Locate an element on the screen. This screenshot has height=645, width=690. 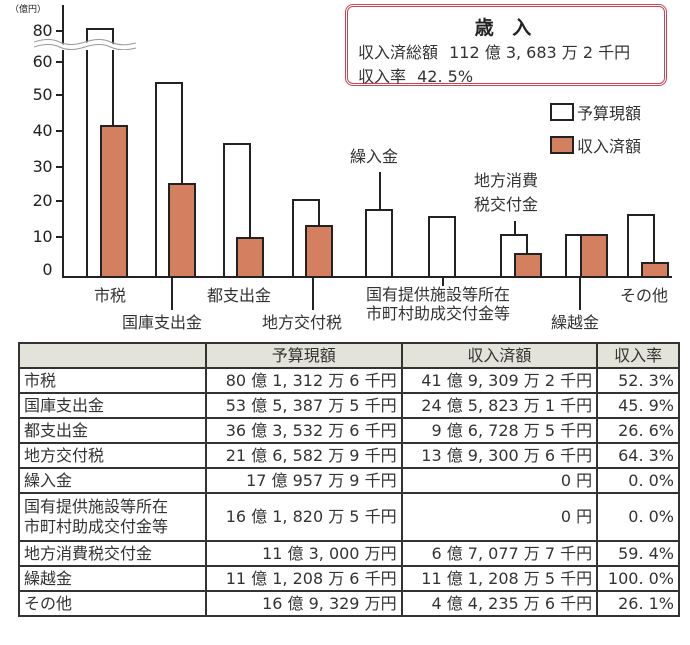
table-cell-budget: 11 億 3, 000 万円 is located at coordinates (304, 553).